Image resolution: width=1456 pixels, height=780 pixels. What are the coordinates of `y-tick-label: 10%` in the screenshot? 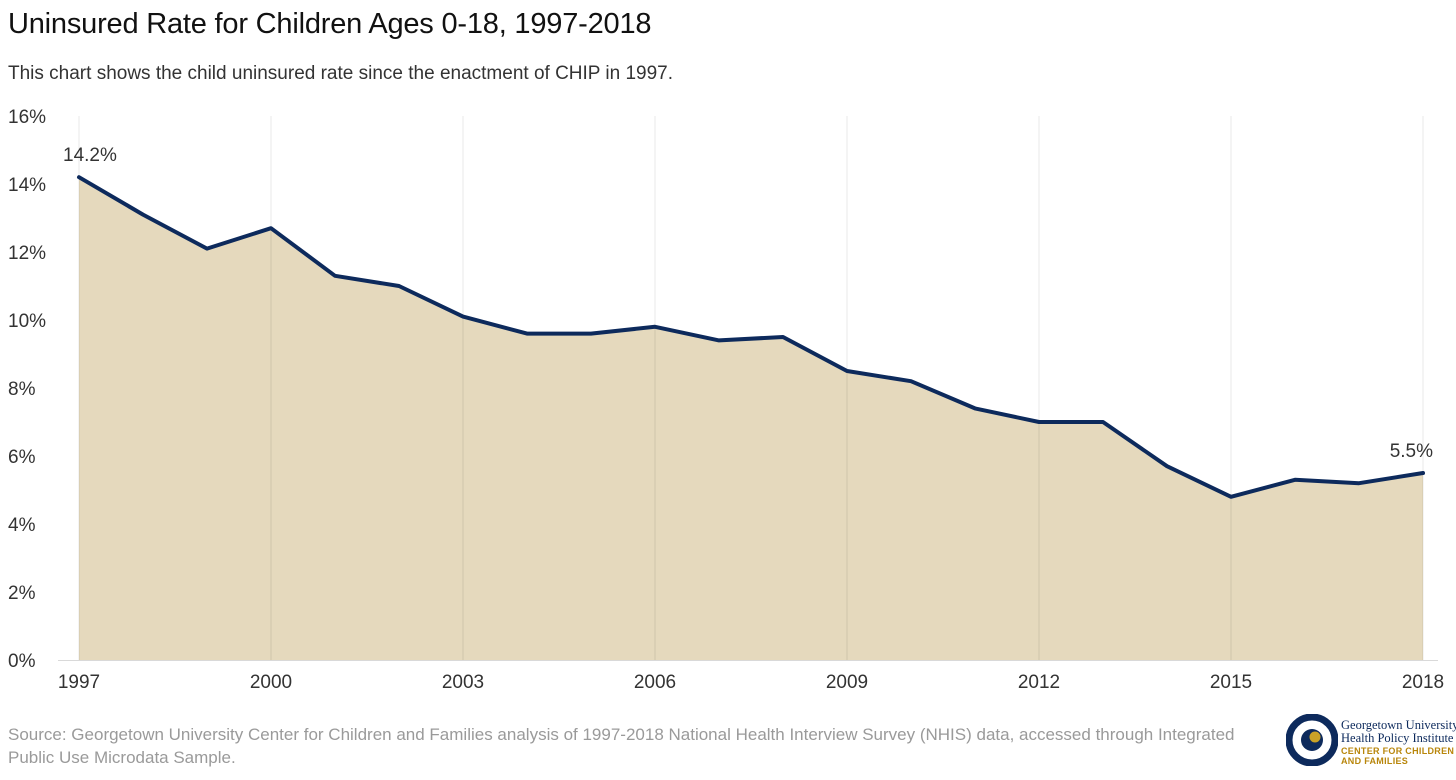 It's located at (27, 321).